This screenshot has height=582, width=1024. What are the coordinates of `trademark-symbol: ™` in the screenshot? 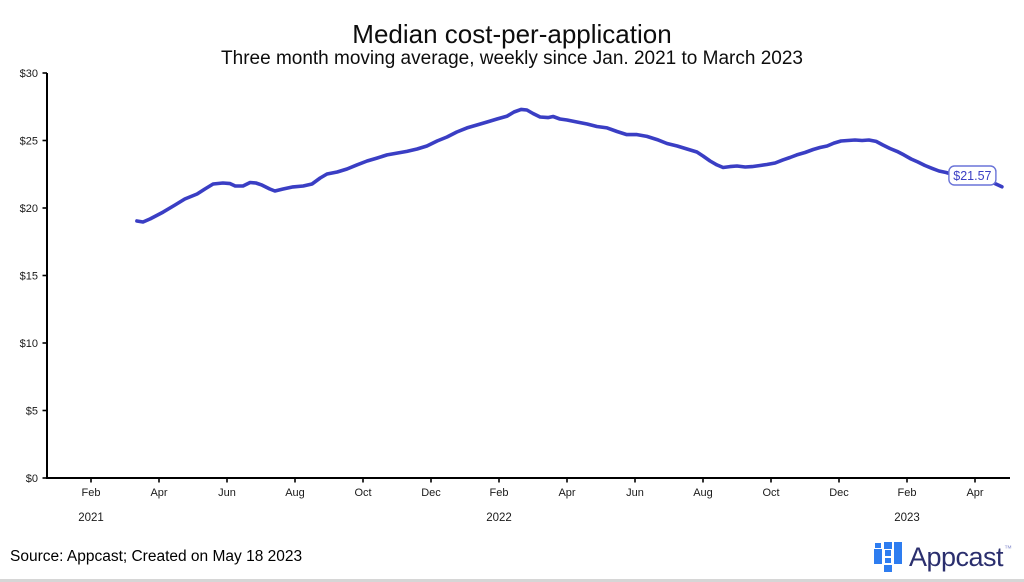 It's located at (1008, 548).